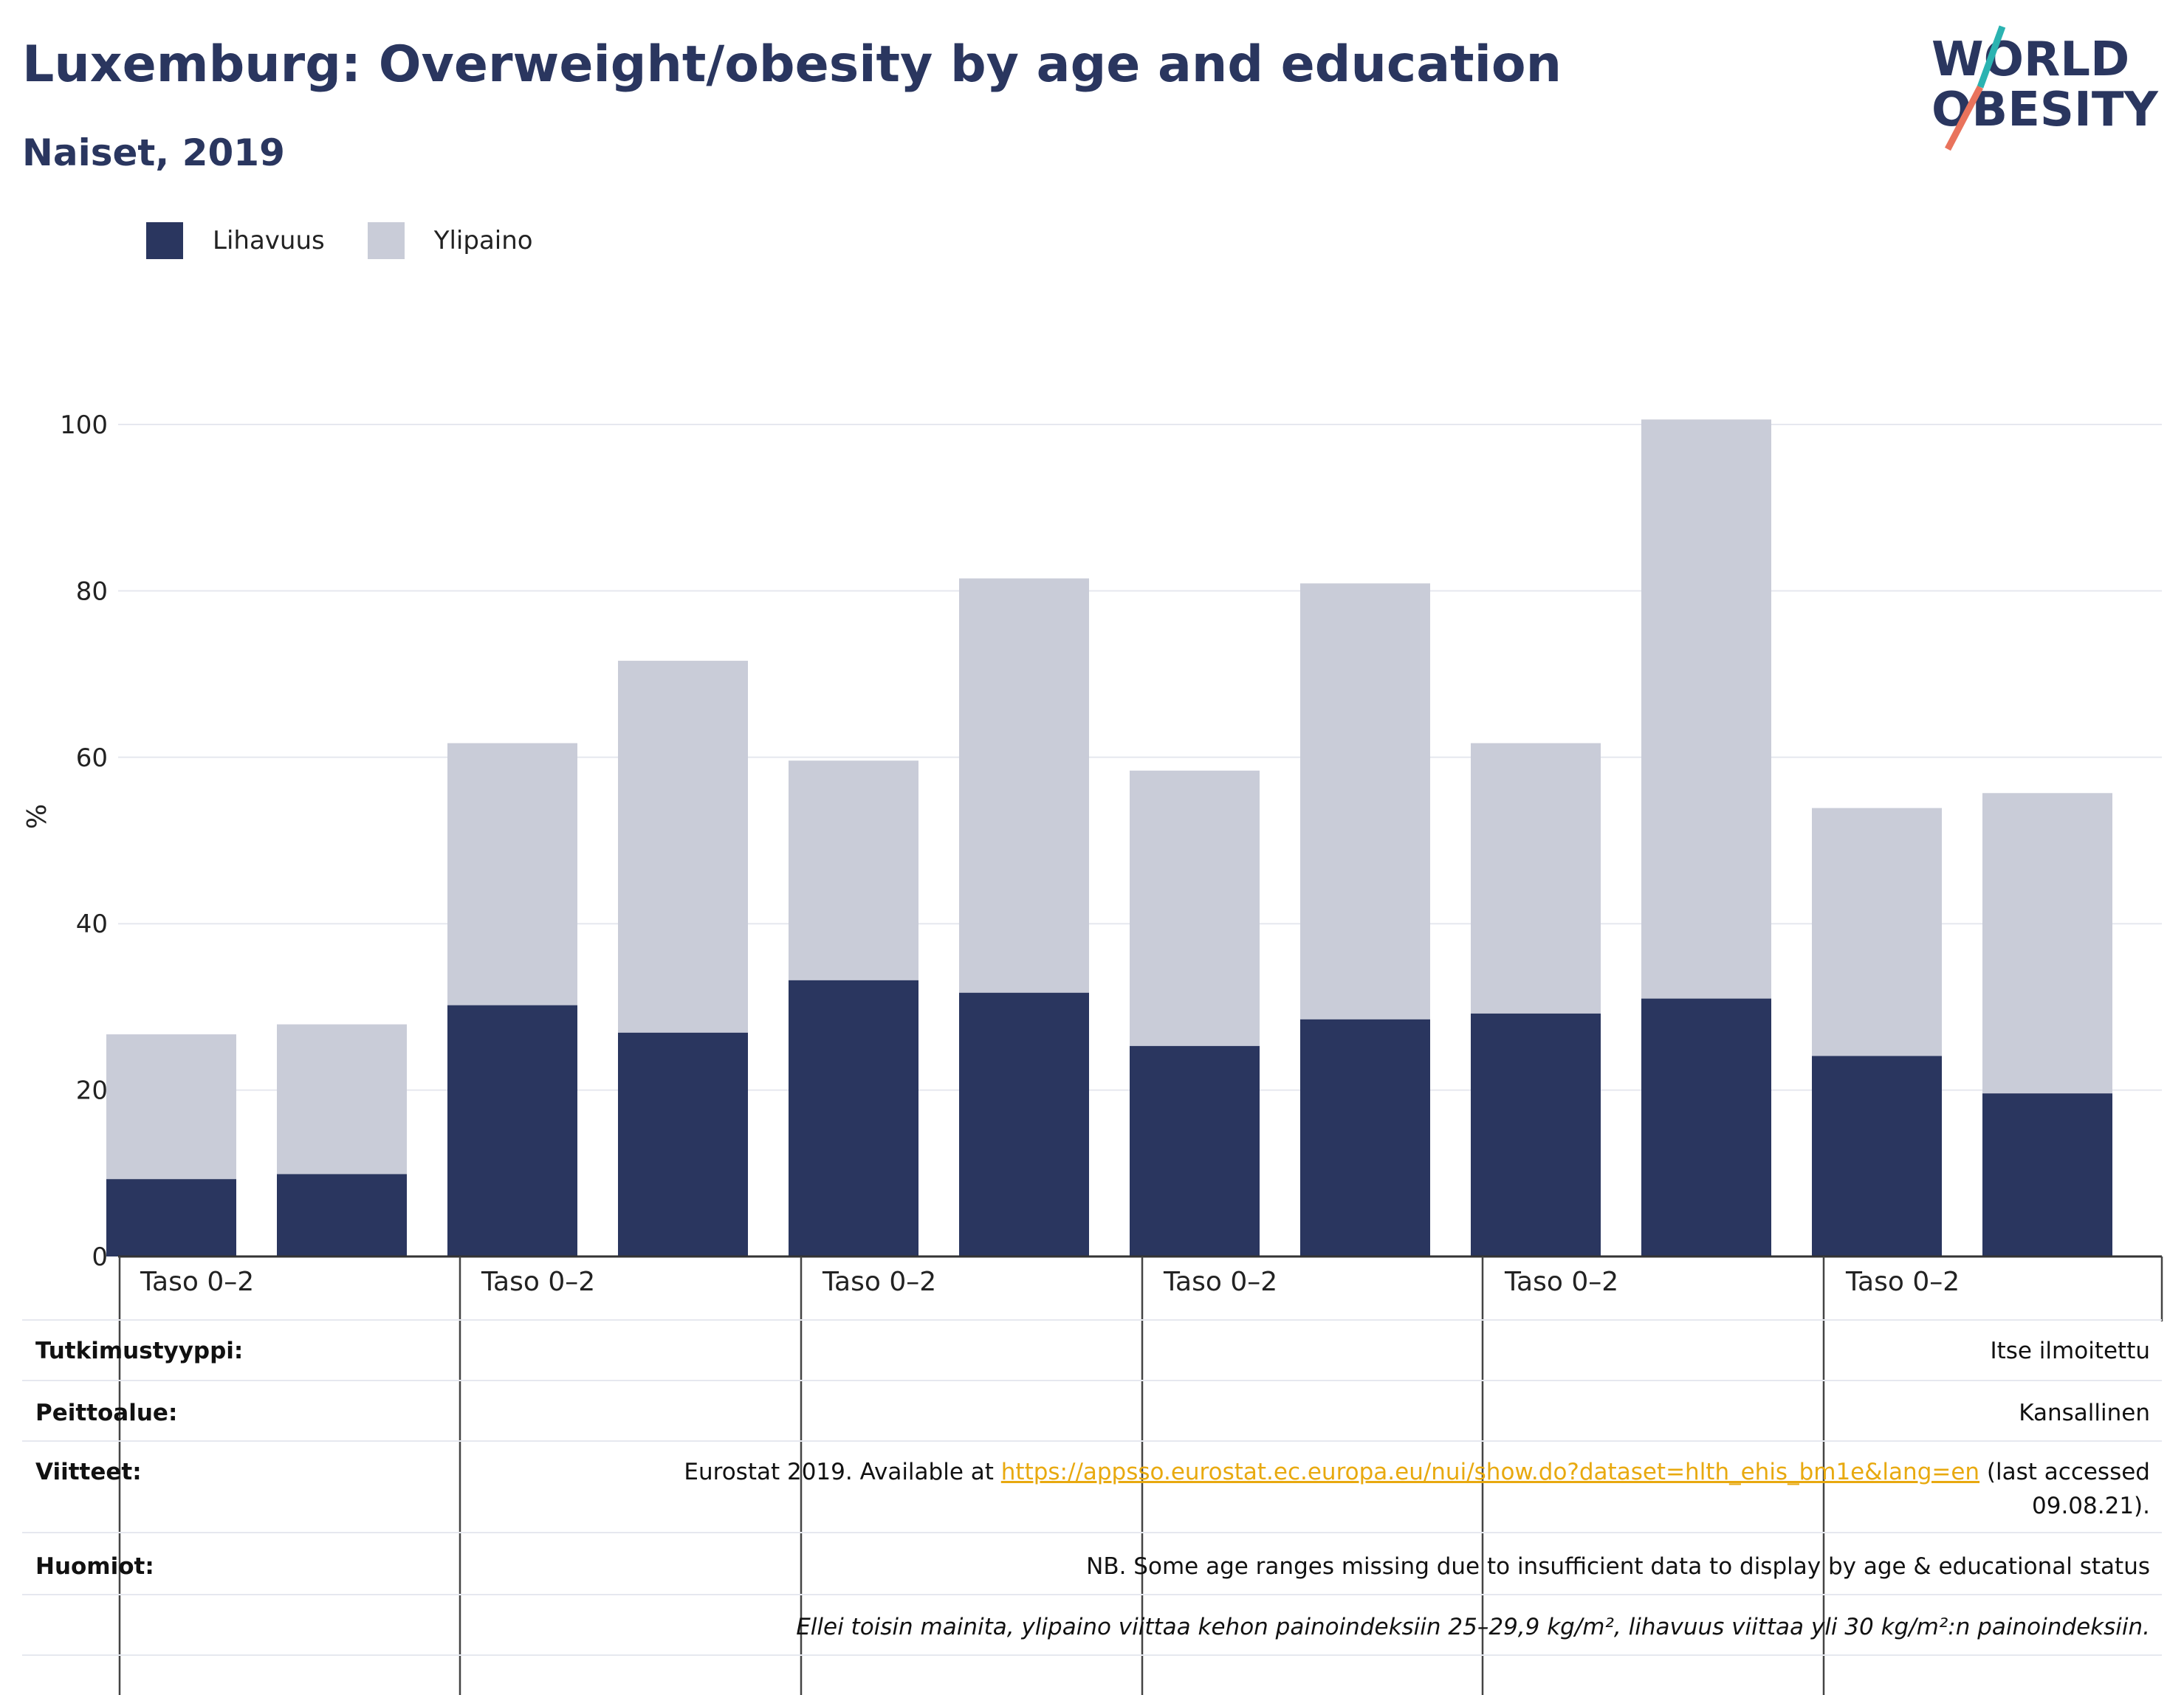 The height and width of the screenshot is (1695, 2184). I want to click on y-tick-label: 40, so click(92, 924).